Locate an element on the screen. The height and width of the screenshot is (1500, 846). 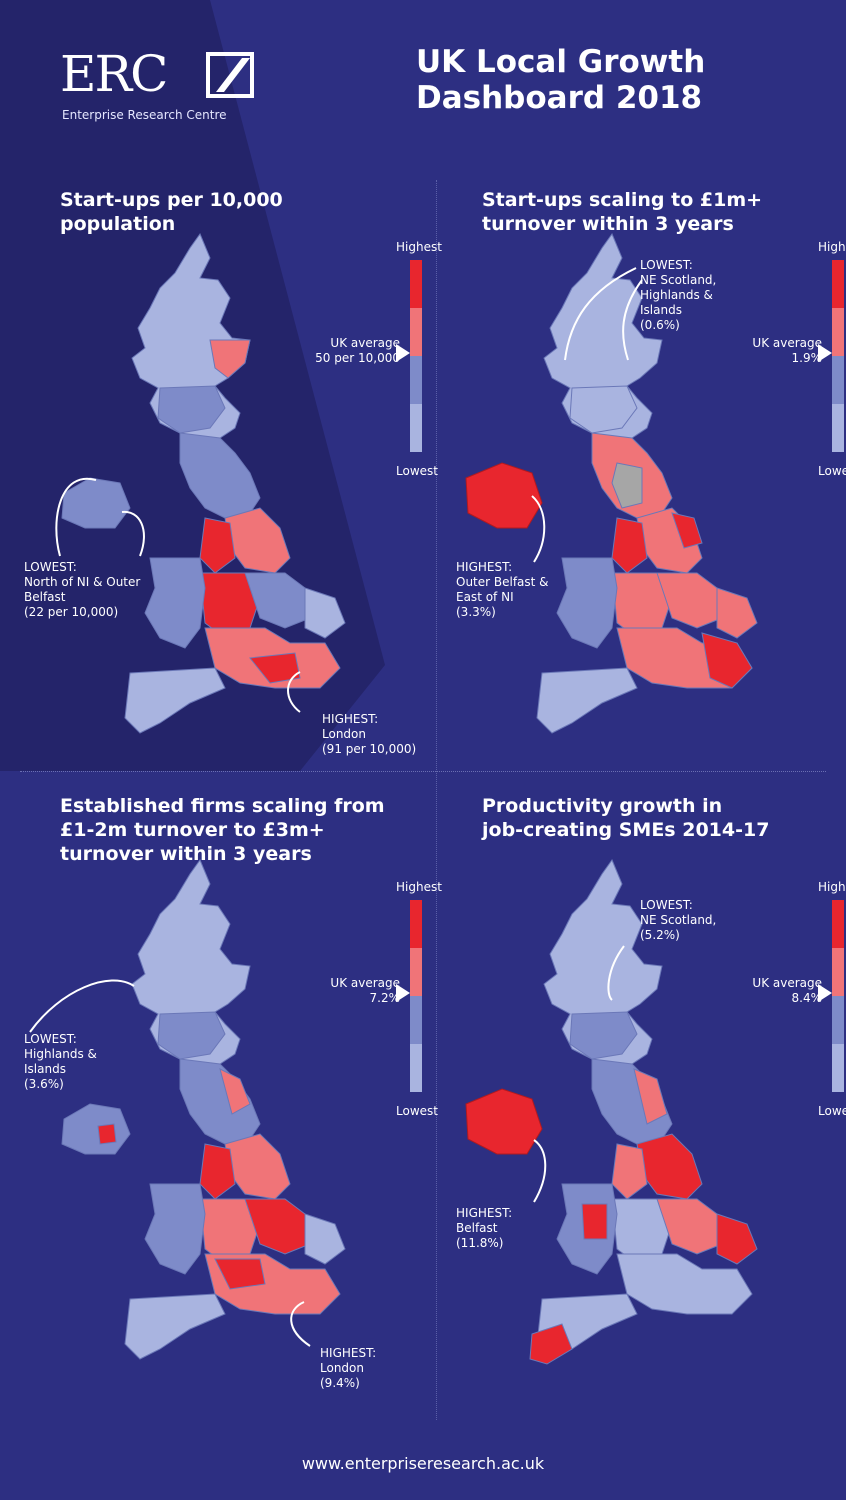
lowest-annotation: LOWEST: Highlands & Islands (3.6%) is located at coordinates (60, 1062).